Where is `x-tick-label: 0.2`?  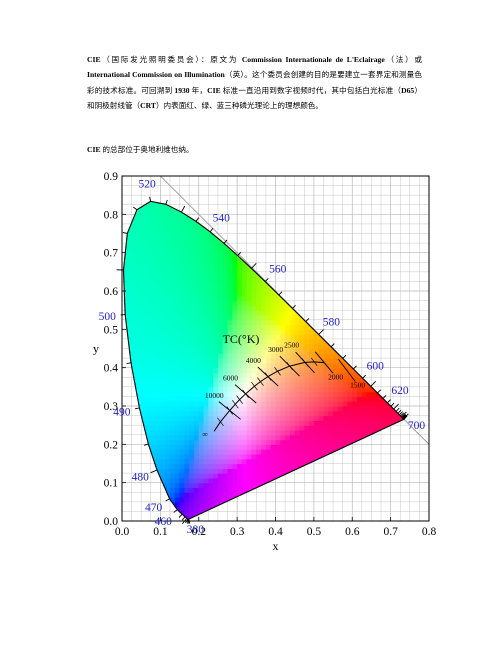
x-tick-label: 0.2 is located at coordinates (199, 532).